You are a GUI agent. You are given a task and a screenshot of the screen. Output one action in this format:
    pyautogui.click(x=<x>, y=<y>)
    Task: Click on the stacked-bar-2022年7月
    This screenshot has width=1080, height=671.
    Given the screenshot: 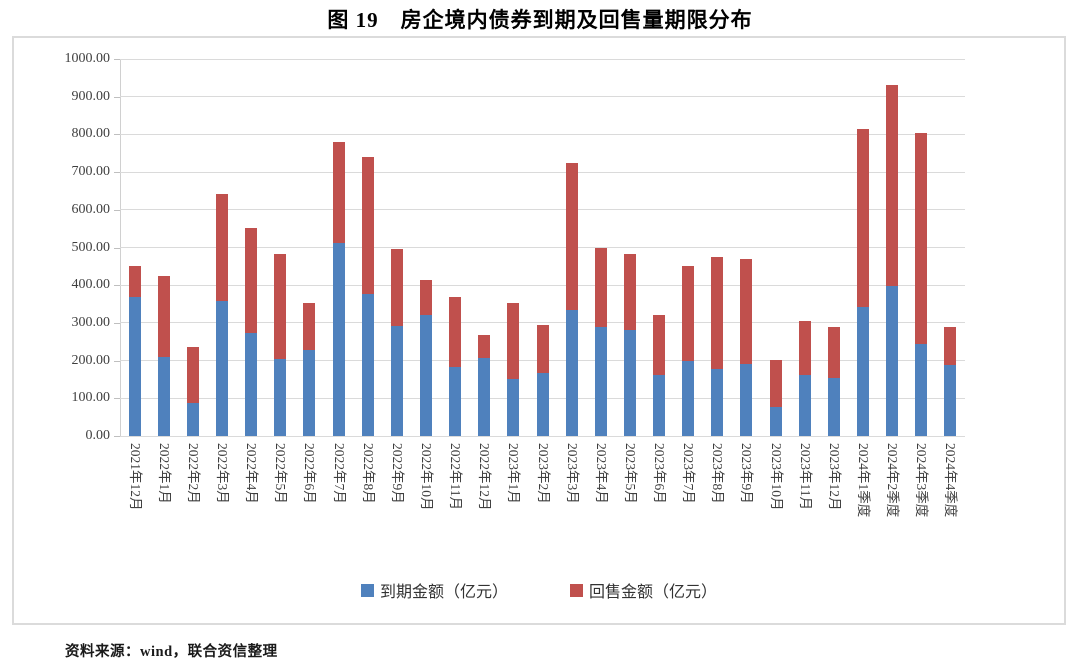 What is the action you would take?
    pyautogui.click(x=338, y=288)
    